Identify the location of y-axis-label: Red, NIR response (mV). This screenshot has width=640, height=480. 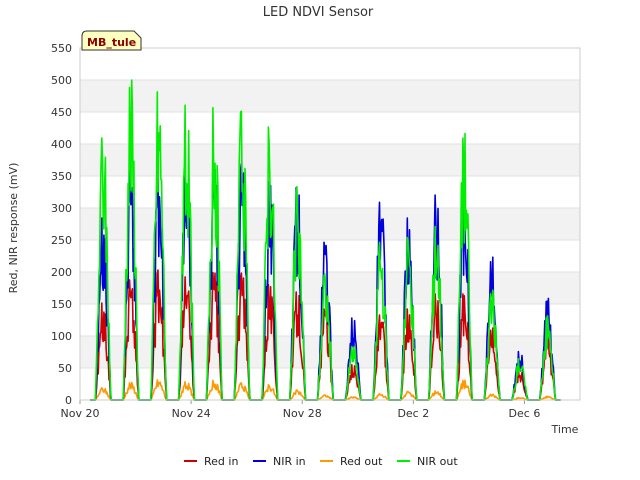
(13, 228).